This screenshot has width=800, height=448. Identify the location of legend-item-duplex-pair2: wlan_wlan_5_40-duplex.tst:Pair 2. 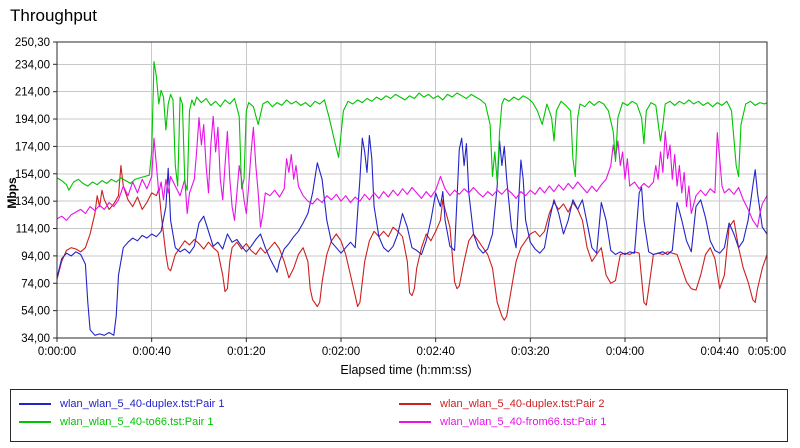
(502, 404).